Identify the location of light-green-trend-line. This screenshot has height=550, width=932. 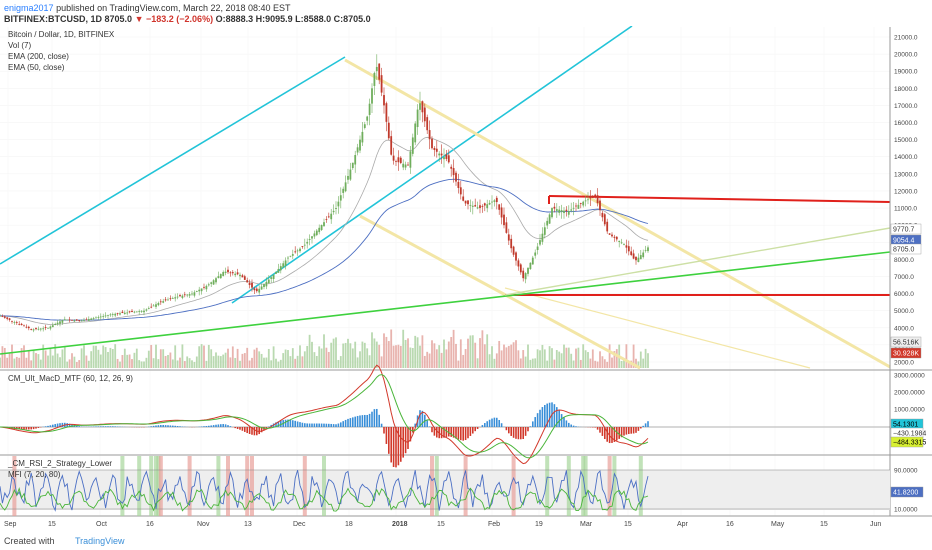
(697, 261).